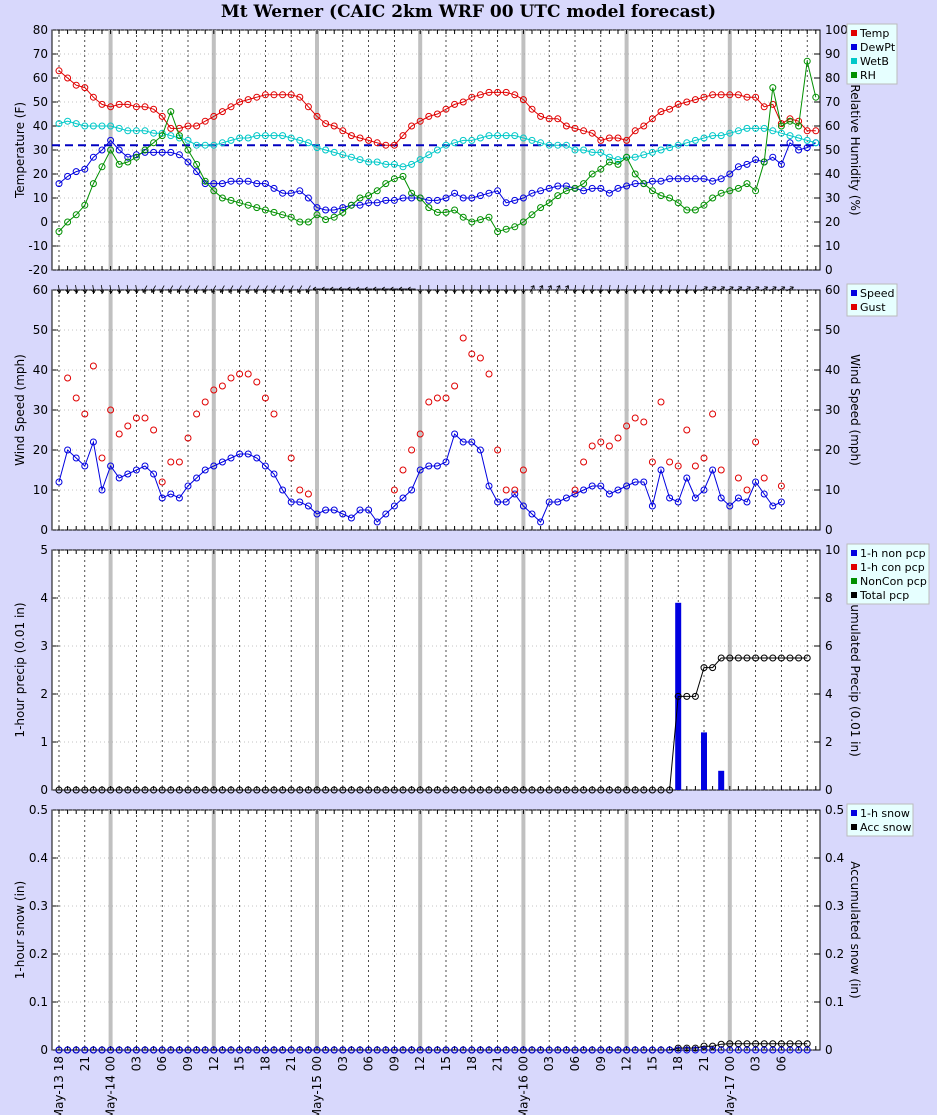 The image size is (937, 1115). Describe the element at coordinates (40, 150) in the screenshot. I see `y-tick-label-left: 30` at that location.